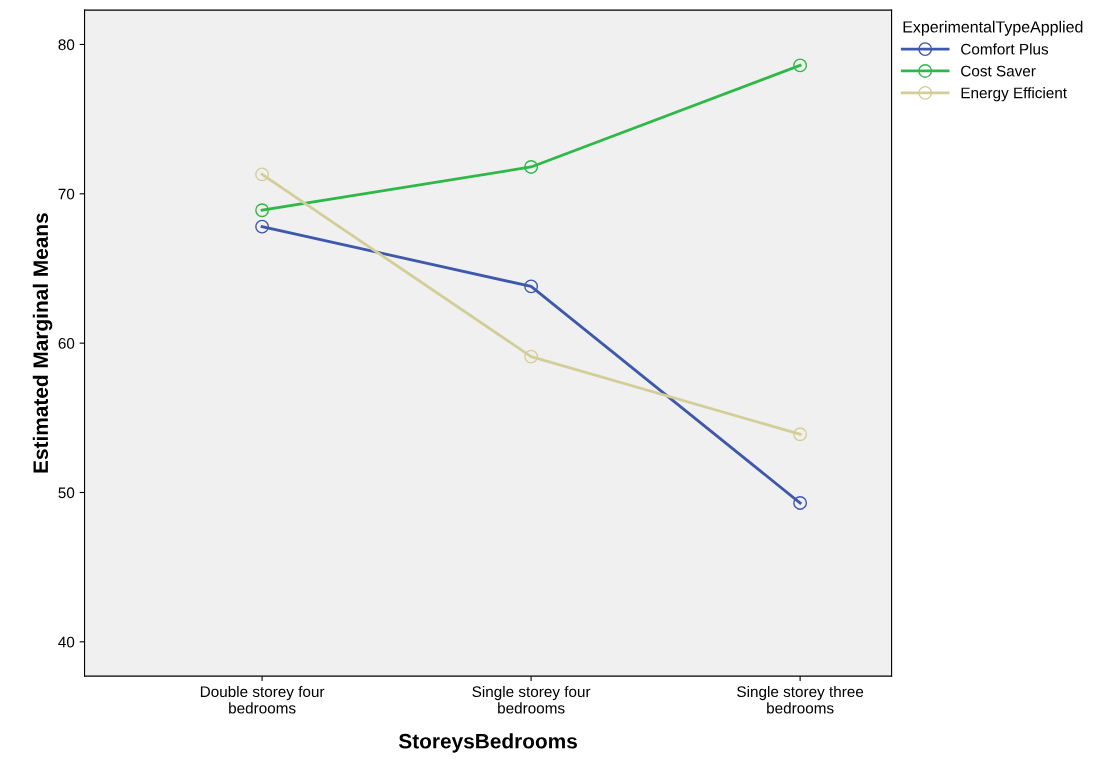  Describe the element at coordinates (262, 699) in the screenshot. I see `x-tick-label: Double storey four bedrooms` at that location.